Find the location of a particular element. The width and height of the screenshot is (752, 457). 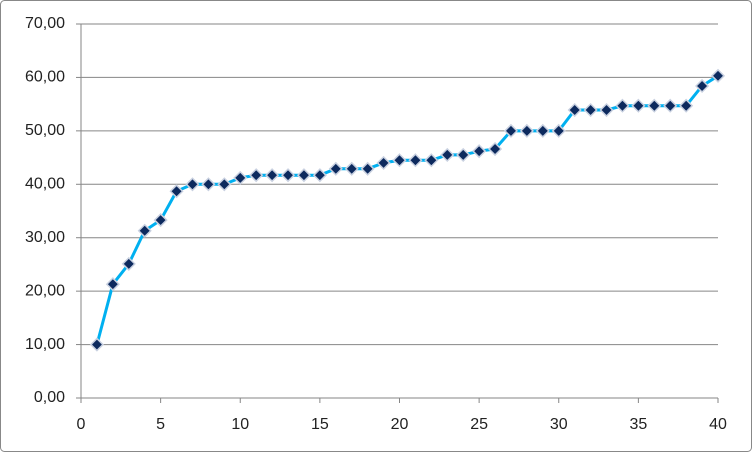

x-tick-label: 5 is located at coordinates (160, 424).